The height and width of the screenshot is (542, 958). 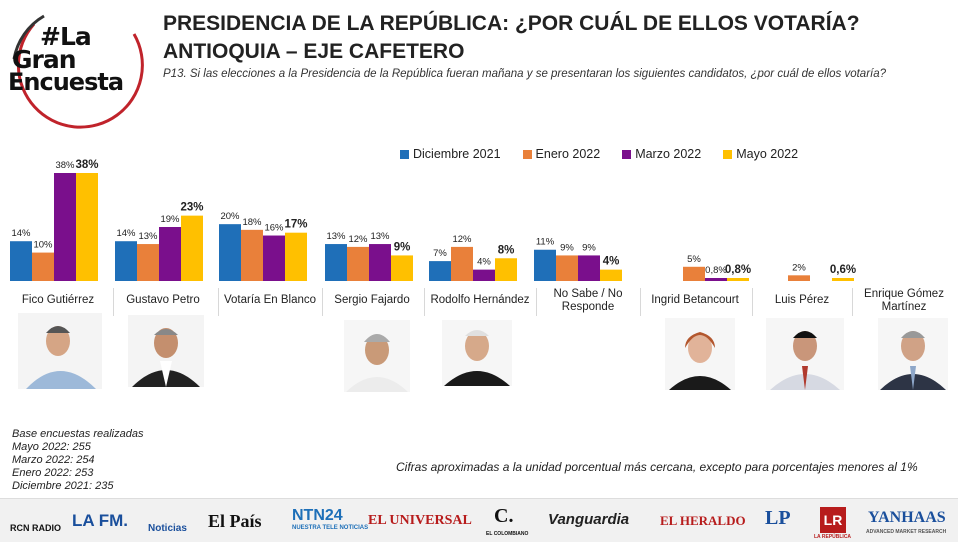 I want to click on photo-enrique-gomez, so click(x=913, y=354).